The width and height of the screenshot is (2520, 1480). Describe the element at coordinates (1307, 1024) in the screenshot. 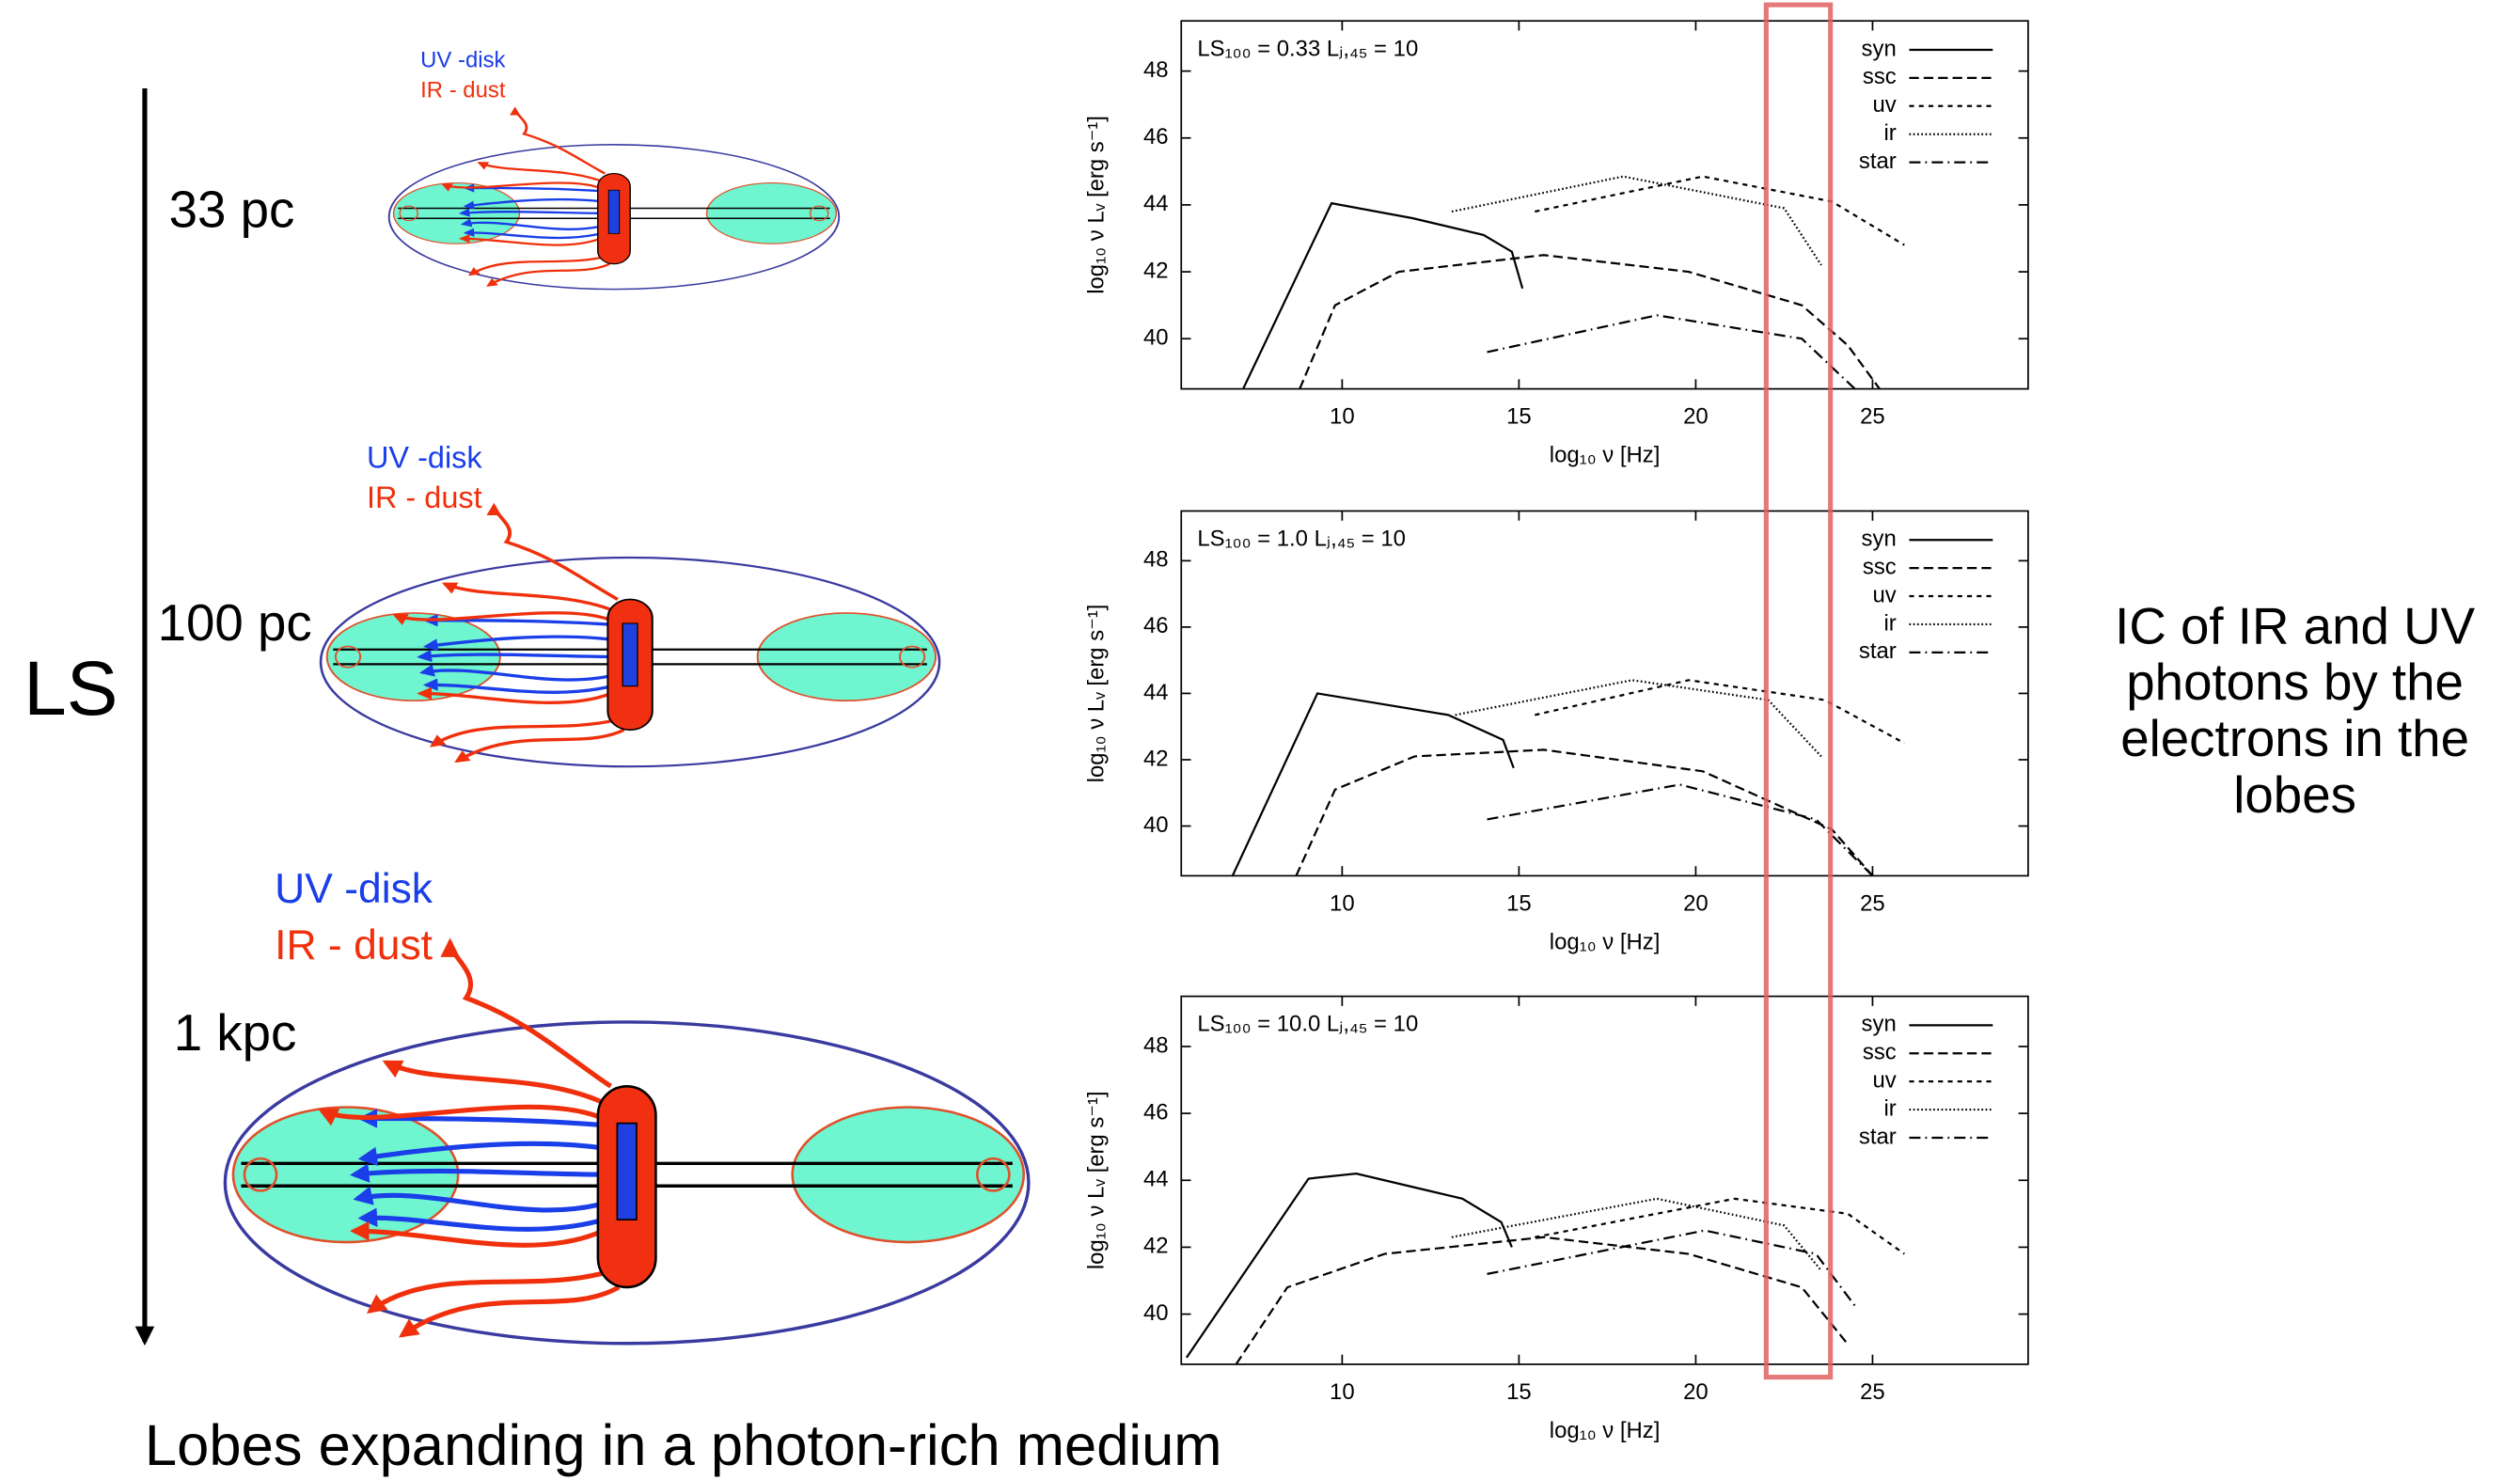

I see `annotation: LS₁₀₀ = 10.0 Lⱼ,₄₅ = 10` at that location.